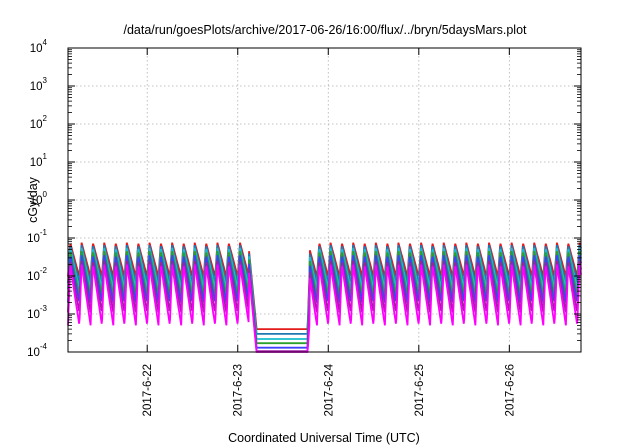 This screenshot has height=448, width=640. I want to click on x-tick-label: 2017-6-24, so click(329, 389).